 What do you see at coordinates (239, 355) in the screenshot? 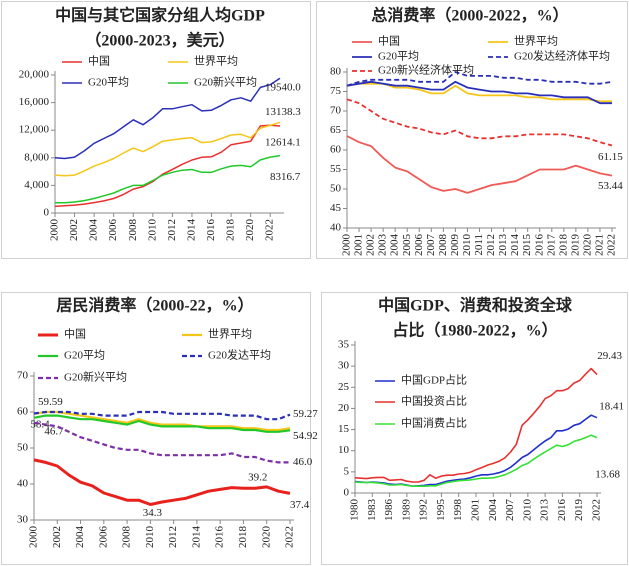
I see `legend-label: G20发达平均` at bounding box center [239, 355].